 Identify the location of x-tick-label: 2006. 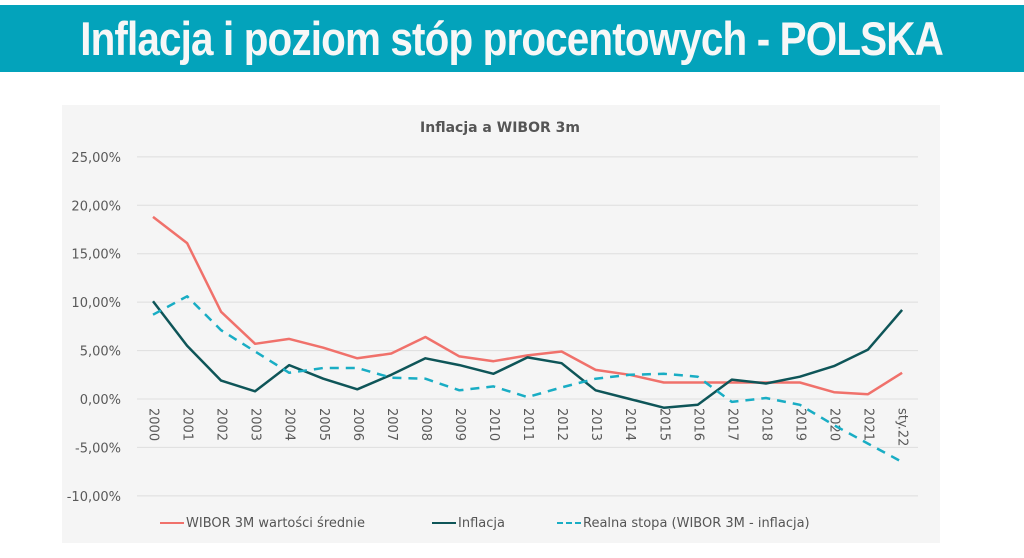
(357, 424).